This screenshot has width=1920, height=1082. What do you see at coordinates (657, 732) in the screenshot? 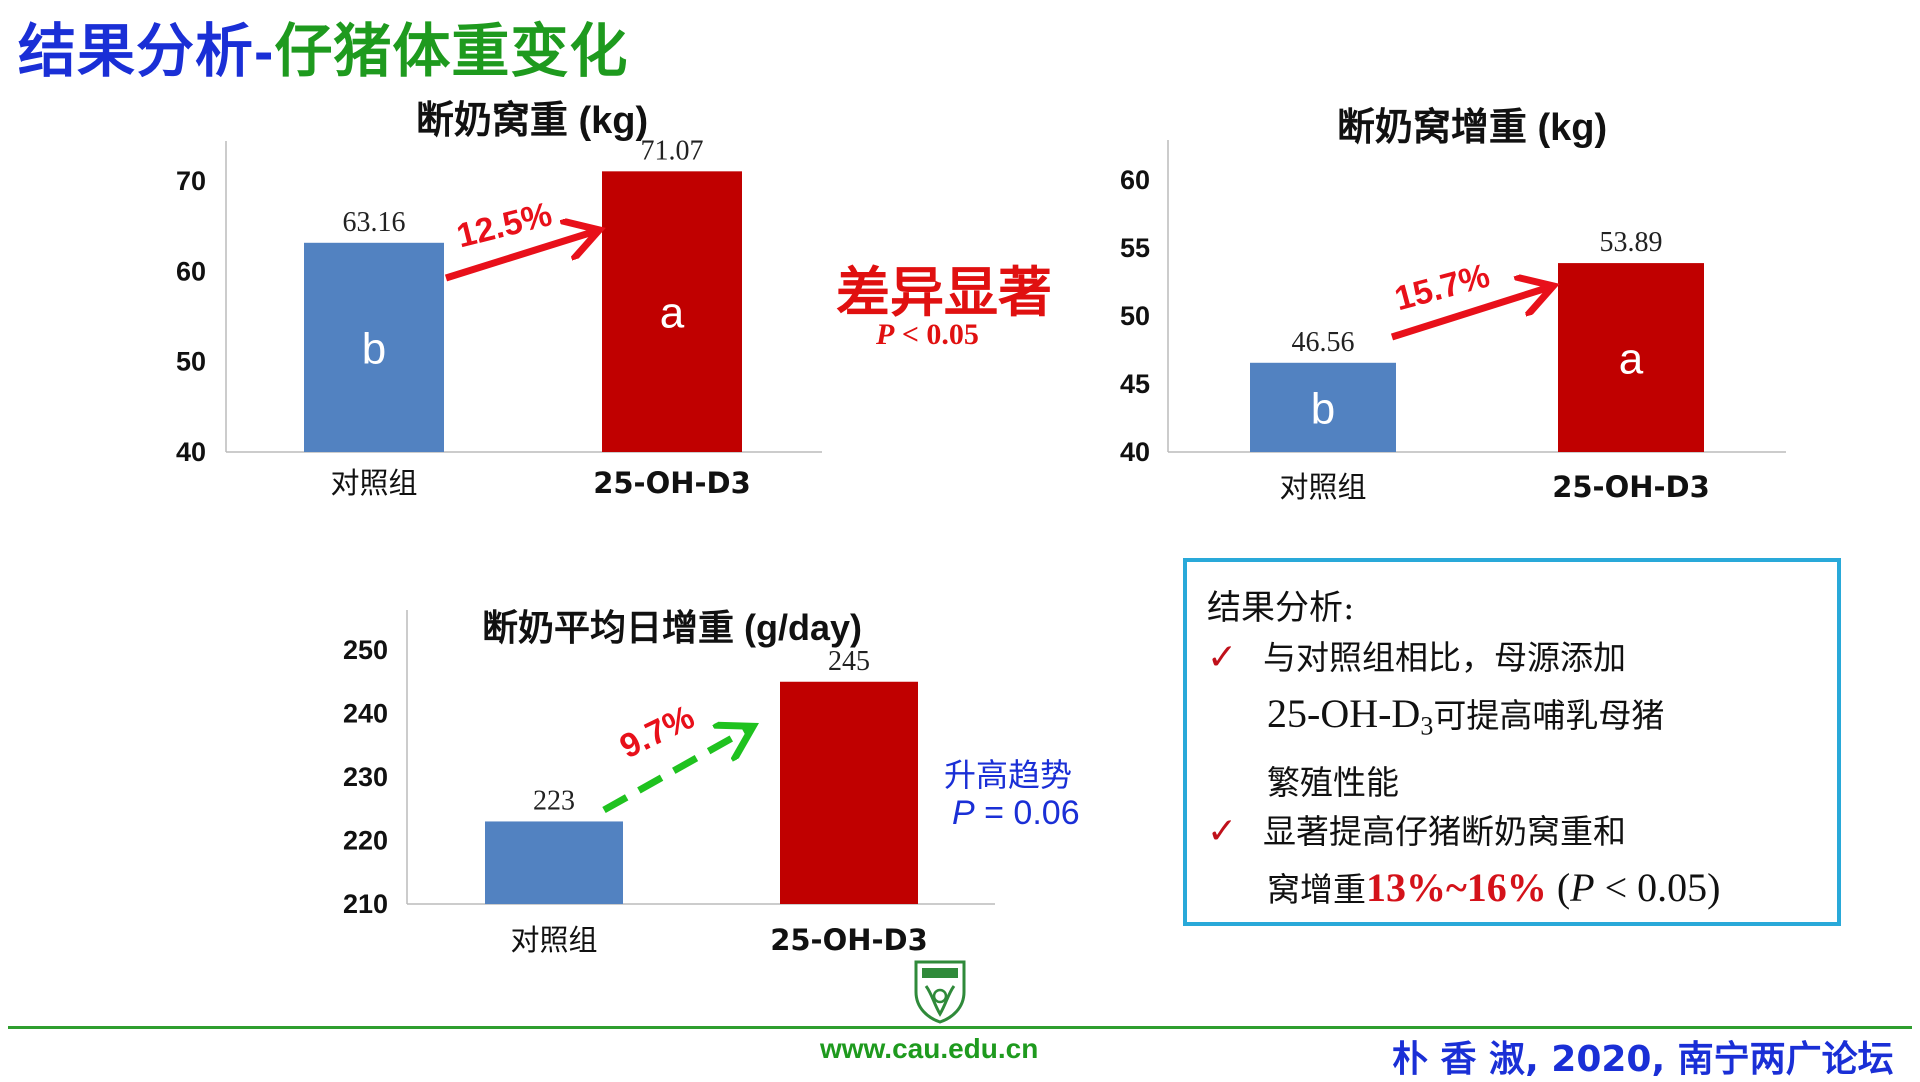
I see `increase-label: 9.7%` at bounding box center [657, 732].